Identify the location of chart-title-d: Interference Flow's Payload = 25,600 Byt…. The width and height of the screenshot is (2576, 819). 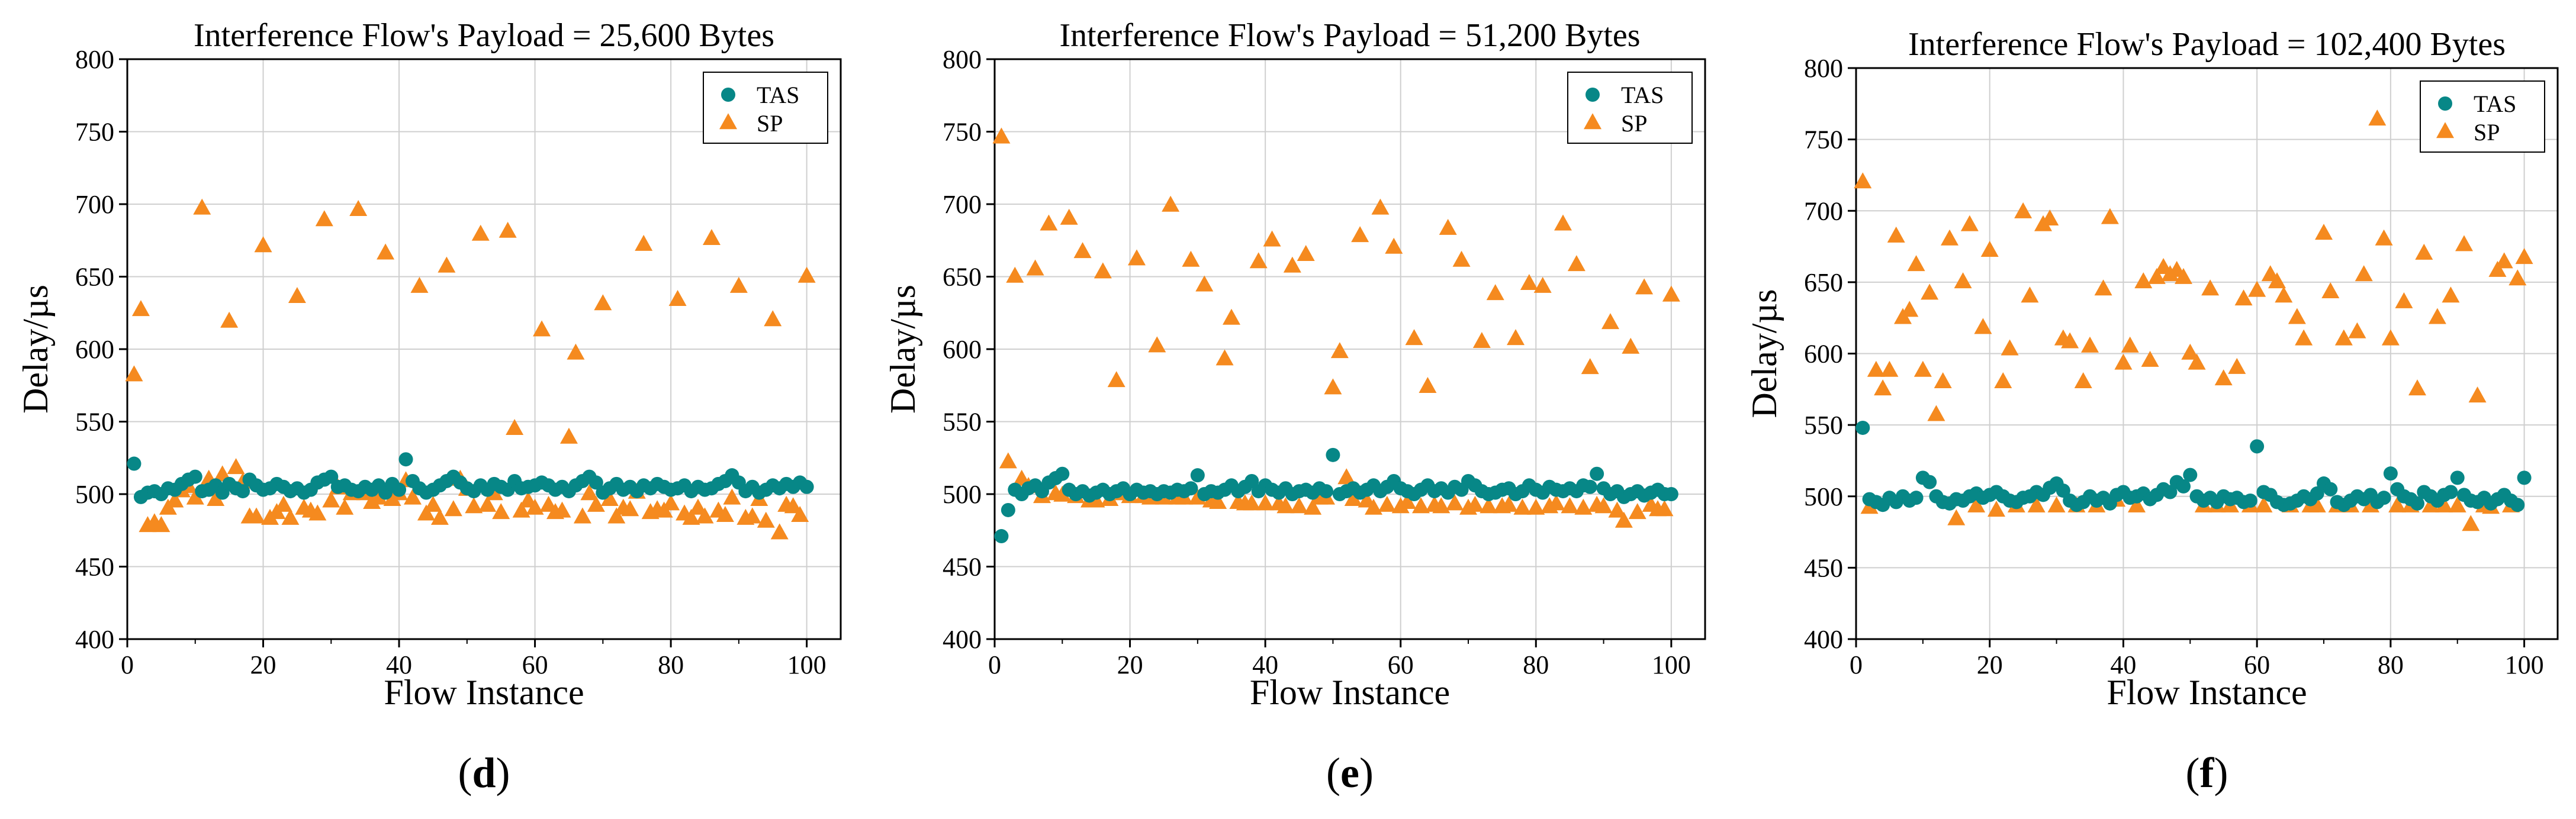
(484, 35).